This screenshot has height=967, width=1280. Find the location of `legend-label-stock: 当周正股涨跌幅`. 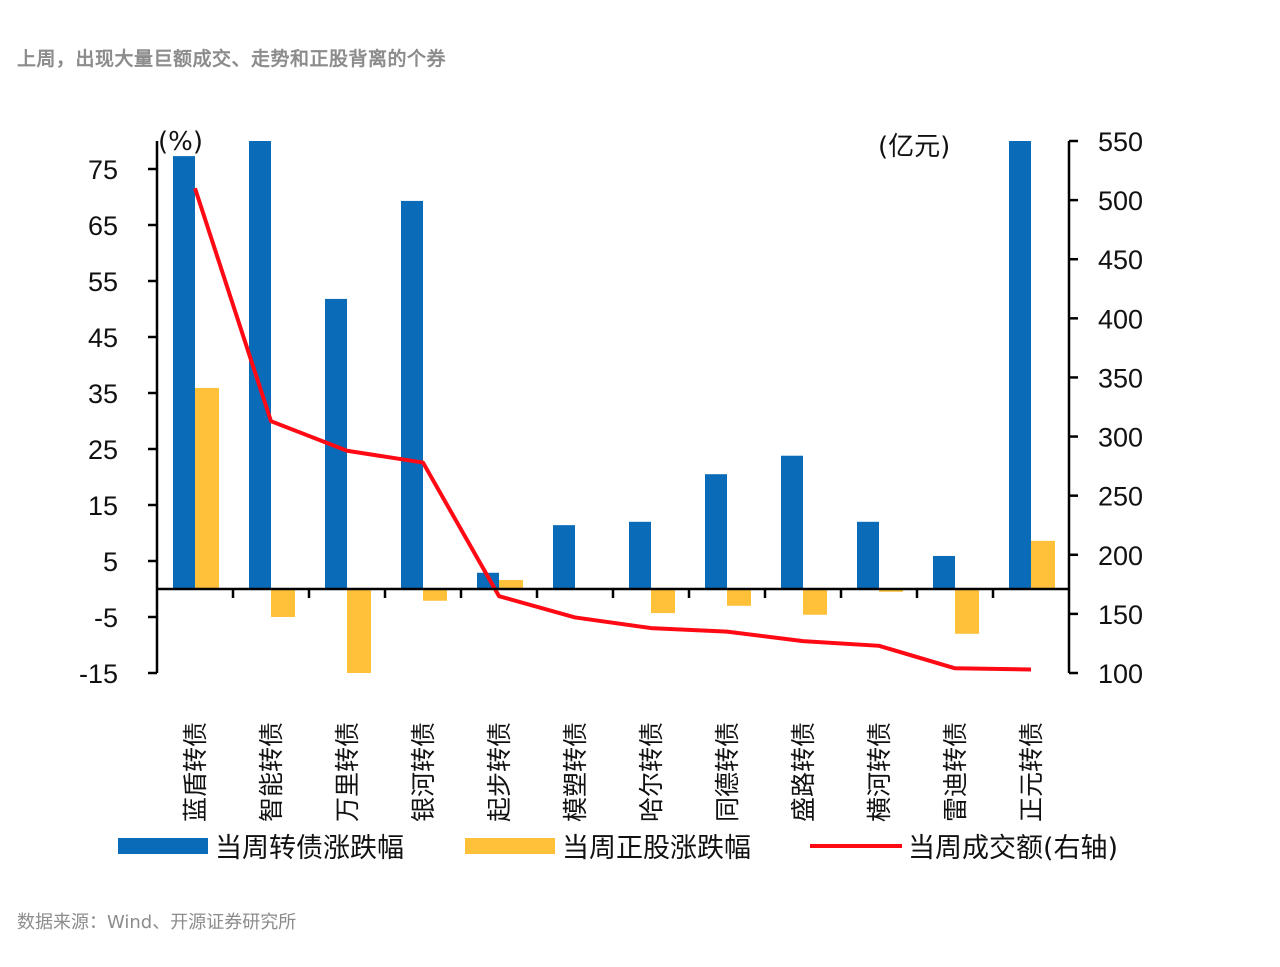

legend-label-stock: 当周正股涨跌幅 is located at coordinates (656, 848).